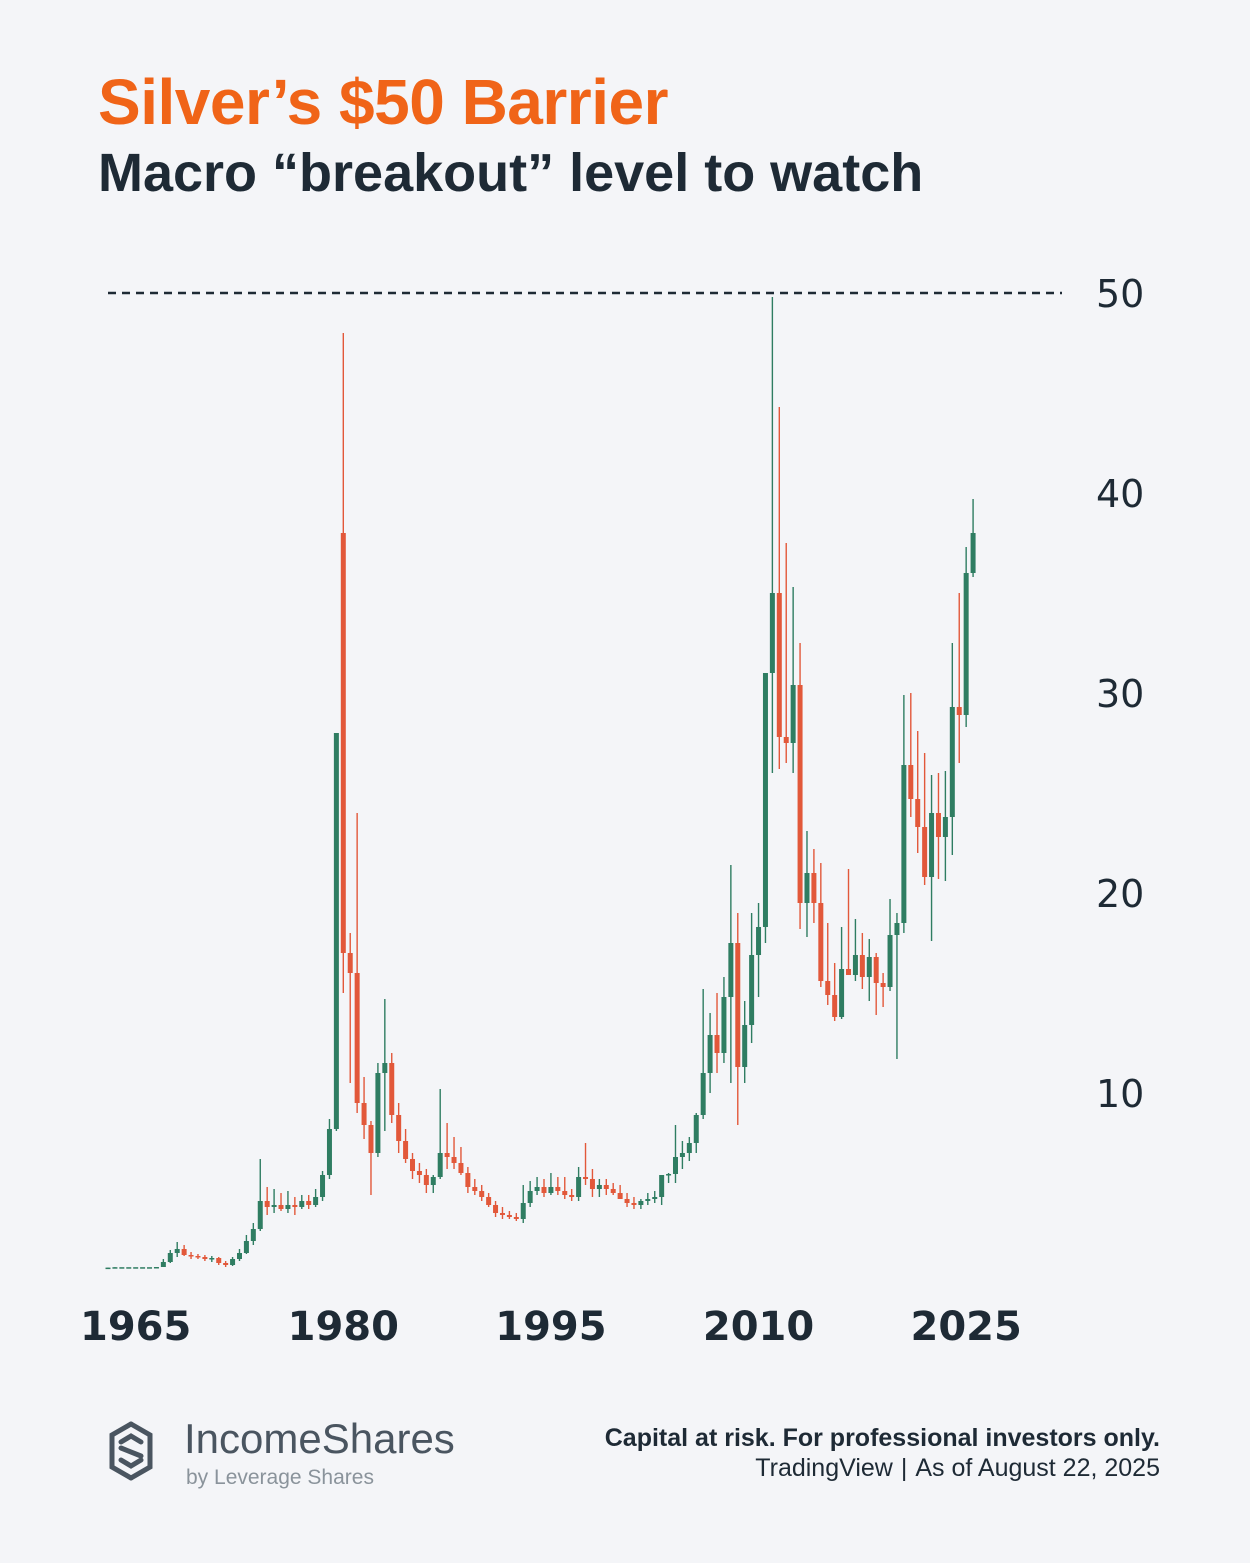  I want to click on x-axis-ticks: 1965 1980 1995 2010 2025, so click(551, 1327).